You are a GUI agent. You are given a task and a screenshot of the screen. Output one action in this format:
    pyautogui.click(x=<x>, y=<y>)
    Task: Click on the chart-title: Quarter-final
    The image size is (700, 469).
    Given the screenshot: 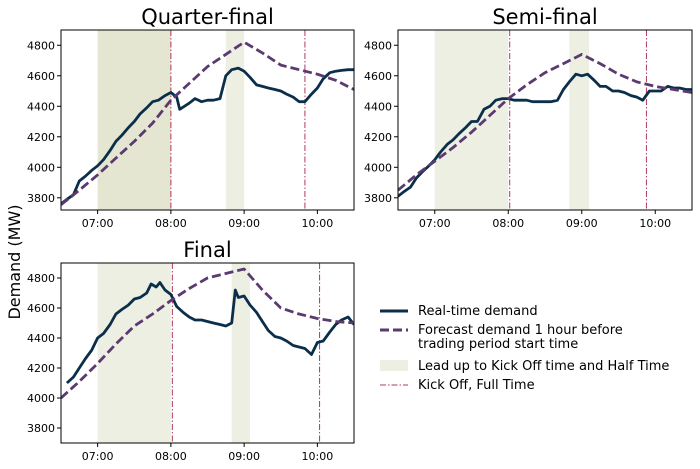 What is the action you would take?
    pyautogui.click(x=207, y=17)
    